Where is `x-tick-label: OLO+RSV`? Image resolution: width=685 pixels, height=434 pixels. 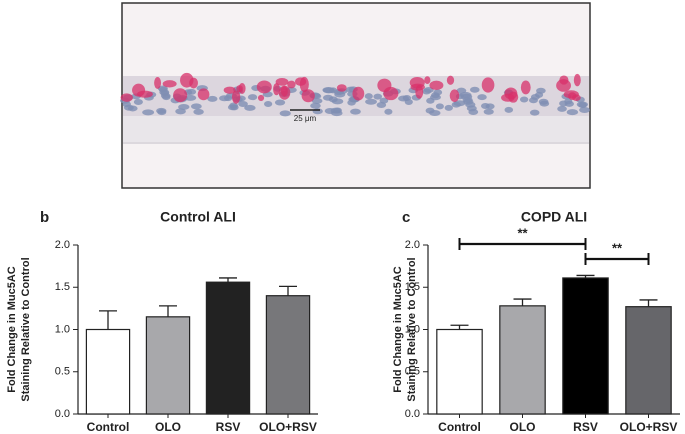
x-tick-label: OLO+RSV is located at coordinates (649, 427).